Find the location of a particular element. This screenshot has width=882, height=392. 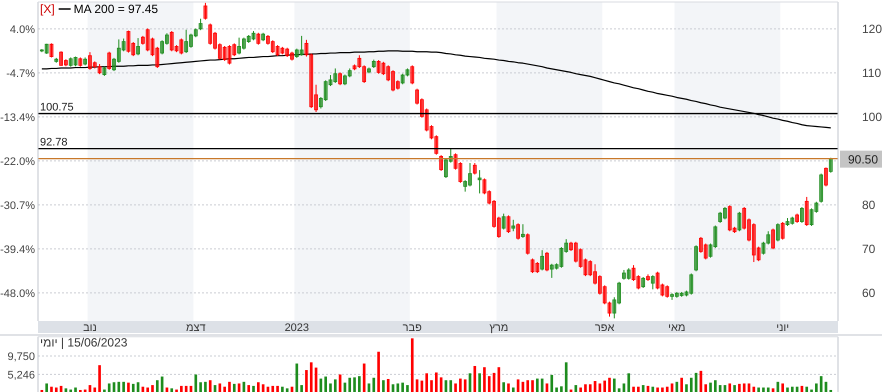

y2tick: -48.0% is located at coordinates (17, 294).